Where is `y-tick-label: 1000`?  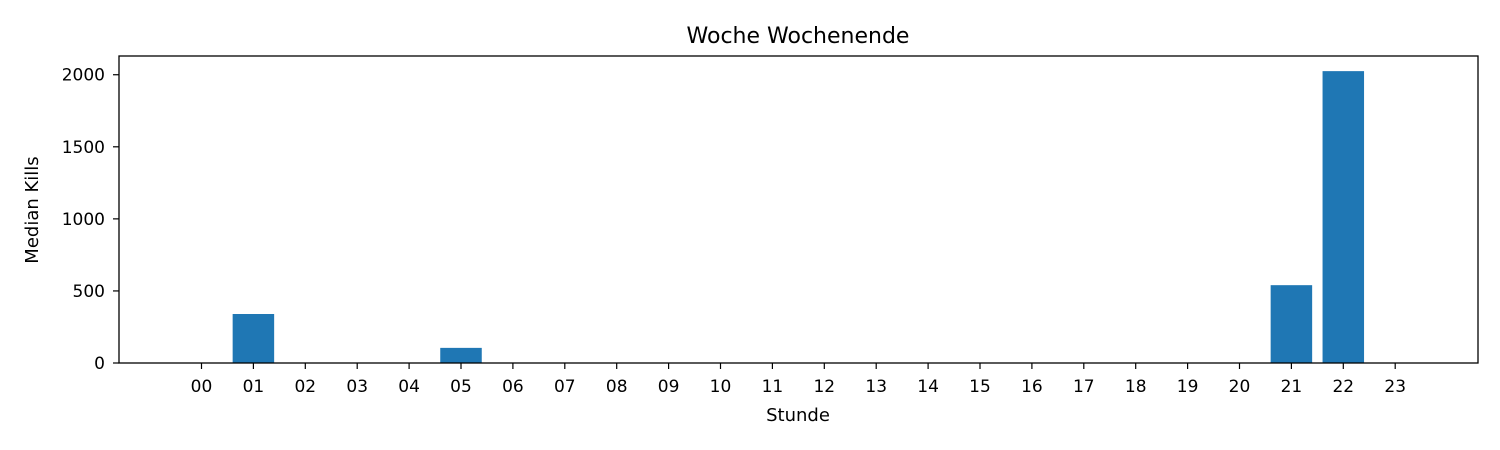 y-tick-label: 1000 is located at coordinates (83, 220).